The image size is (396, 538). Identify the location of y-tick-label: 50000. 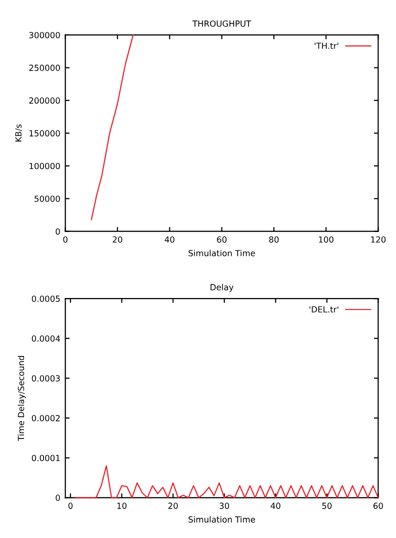
(47, 199).